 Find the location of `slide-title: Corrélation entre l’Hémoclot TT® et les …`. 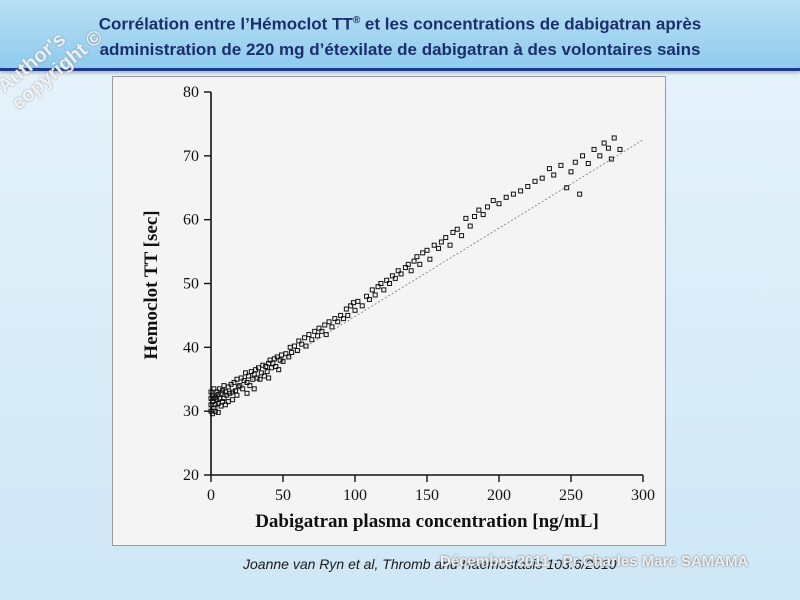

slide-title: Corrélation entre l’Hémoclot TT® et les … is located at coordinates (400, 35).